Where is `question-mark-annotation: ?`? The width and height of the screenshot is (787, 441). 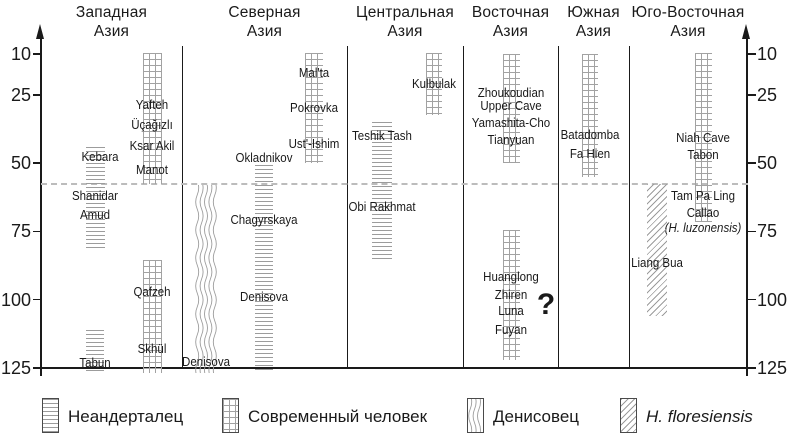
question-mark-annotation: ? is located at coordinates (546, 304).